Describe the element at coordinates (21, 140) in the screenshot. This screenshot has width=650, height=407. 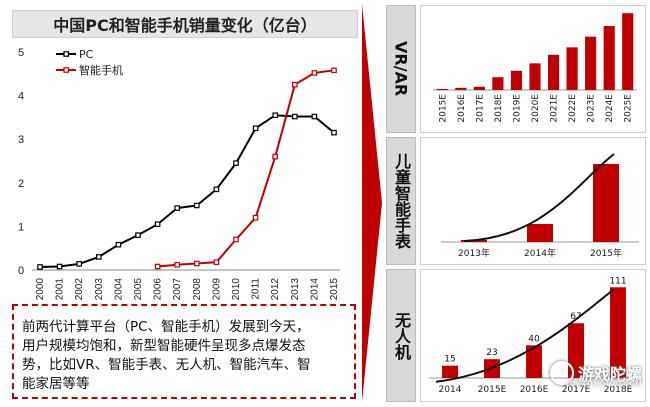
I see `y-tick-label: 3` at that location.